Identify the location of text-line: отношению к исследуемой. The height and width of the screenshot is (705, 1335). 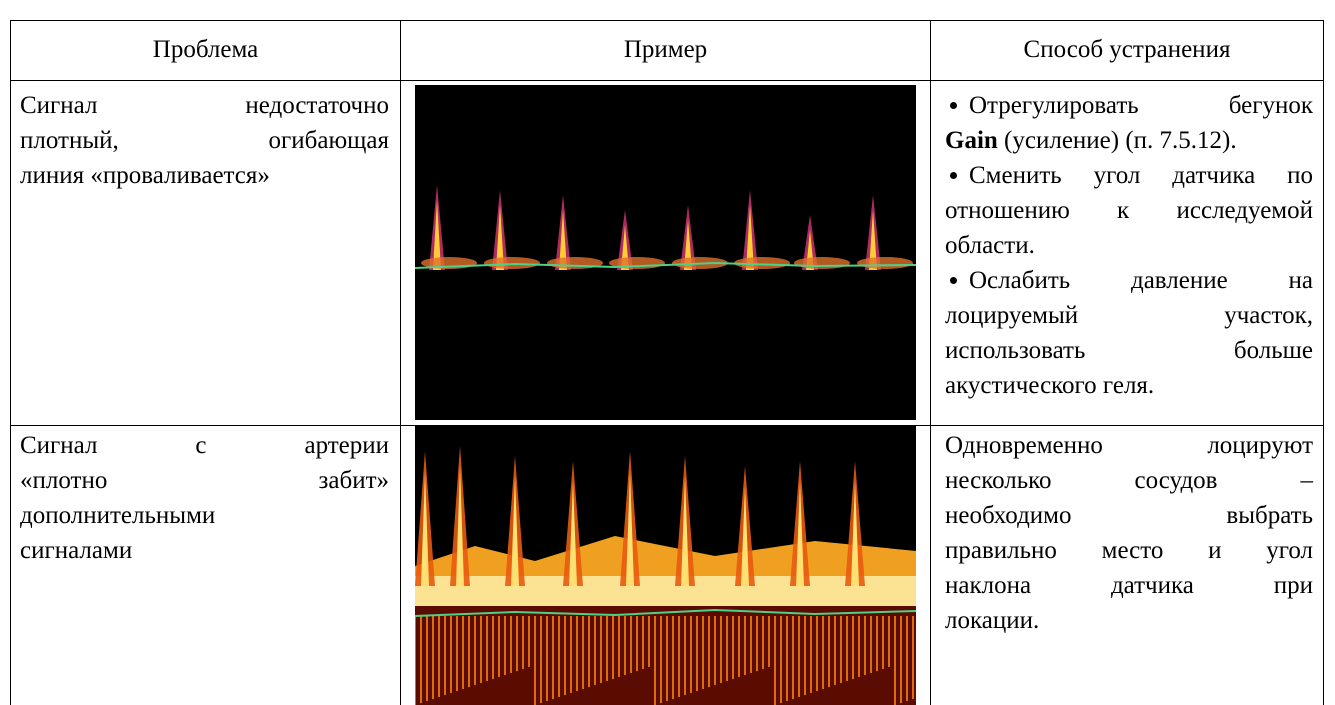
(1129, 210).